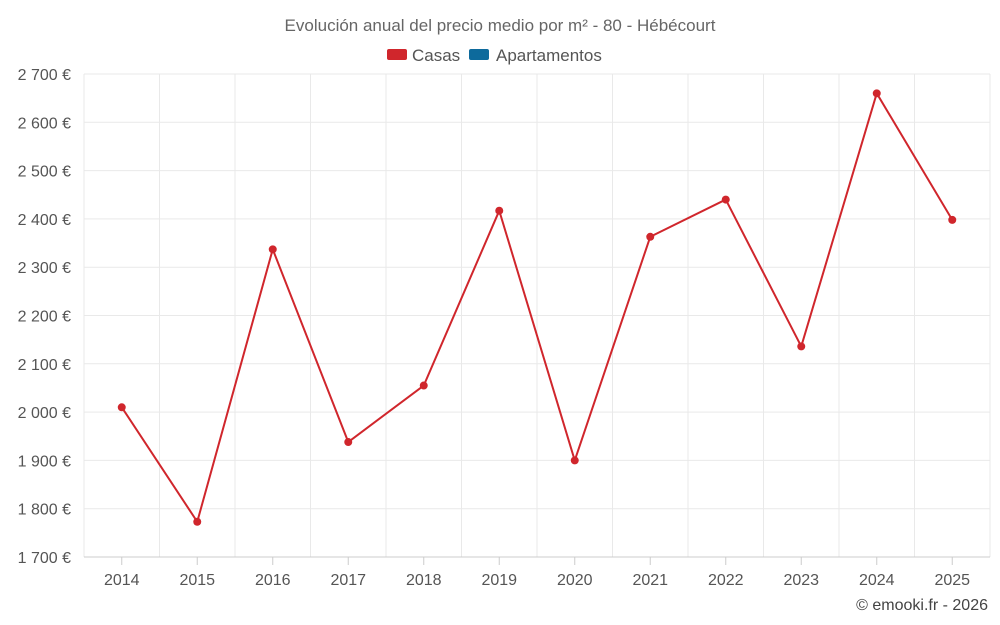 The width and height of the screenshot is (1000, 625). I want to click on x-tick-label: 2021, so click(650, 580).